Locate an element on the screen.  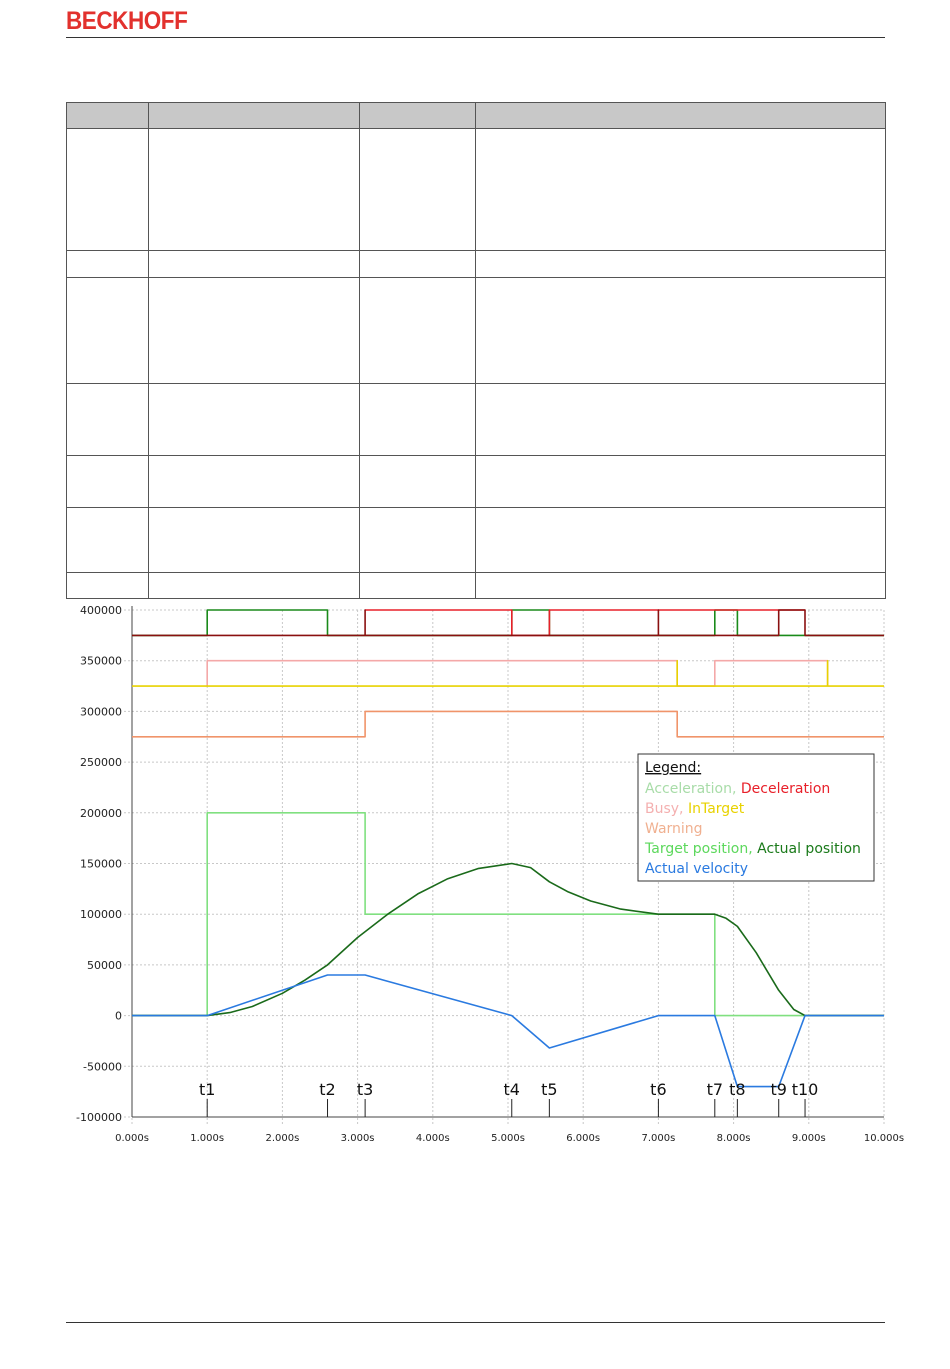
x-tick-label: 10.000s is located at coordinates (884, 1138).